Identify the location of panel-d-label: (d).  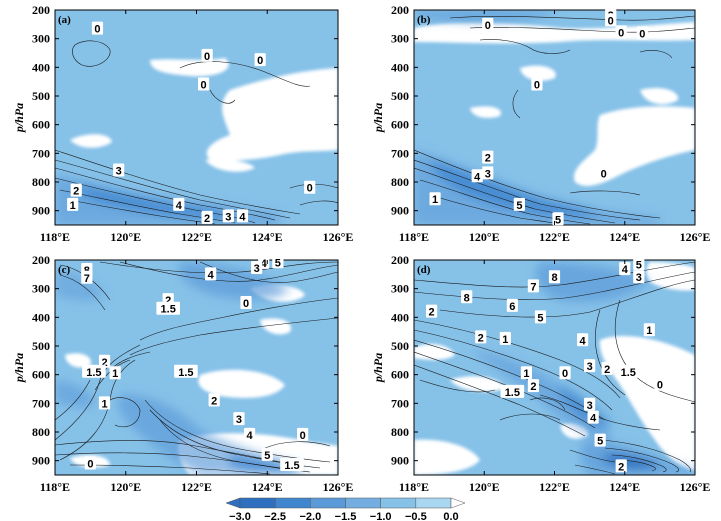
(424, 270).